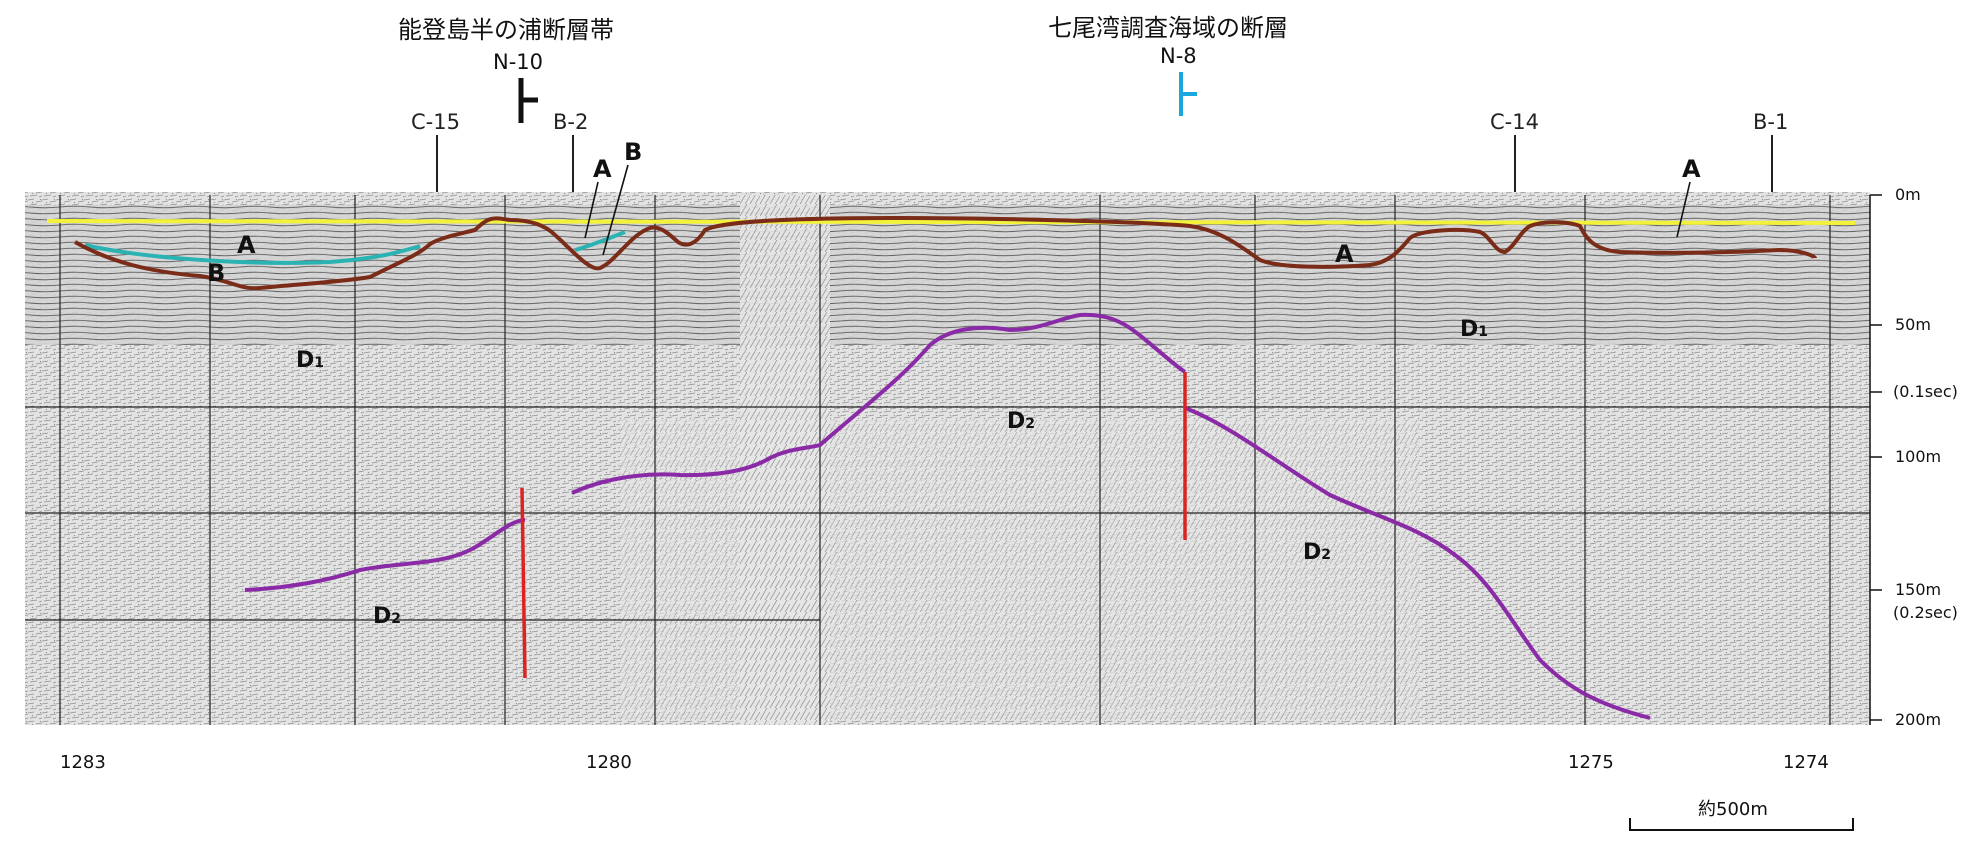  I want to click on crossing-marker-c15: C-15, so click(435, 122).